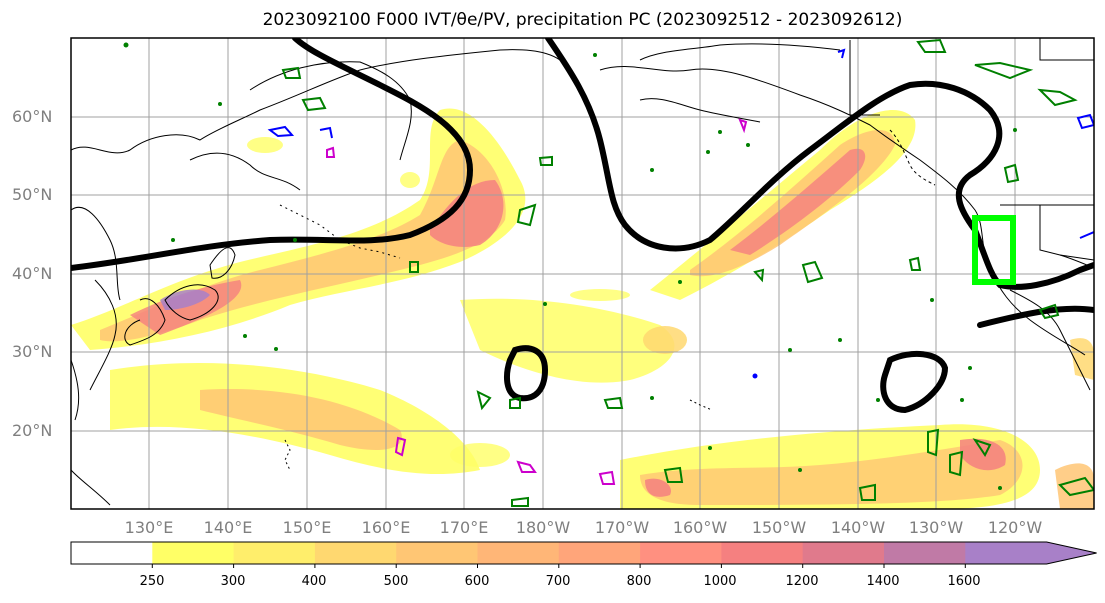  I want to click on target-region-box, so click(994, 250).